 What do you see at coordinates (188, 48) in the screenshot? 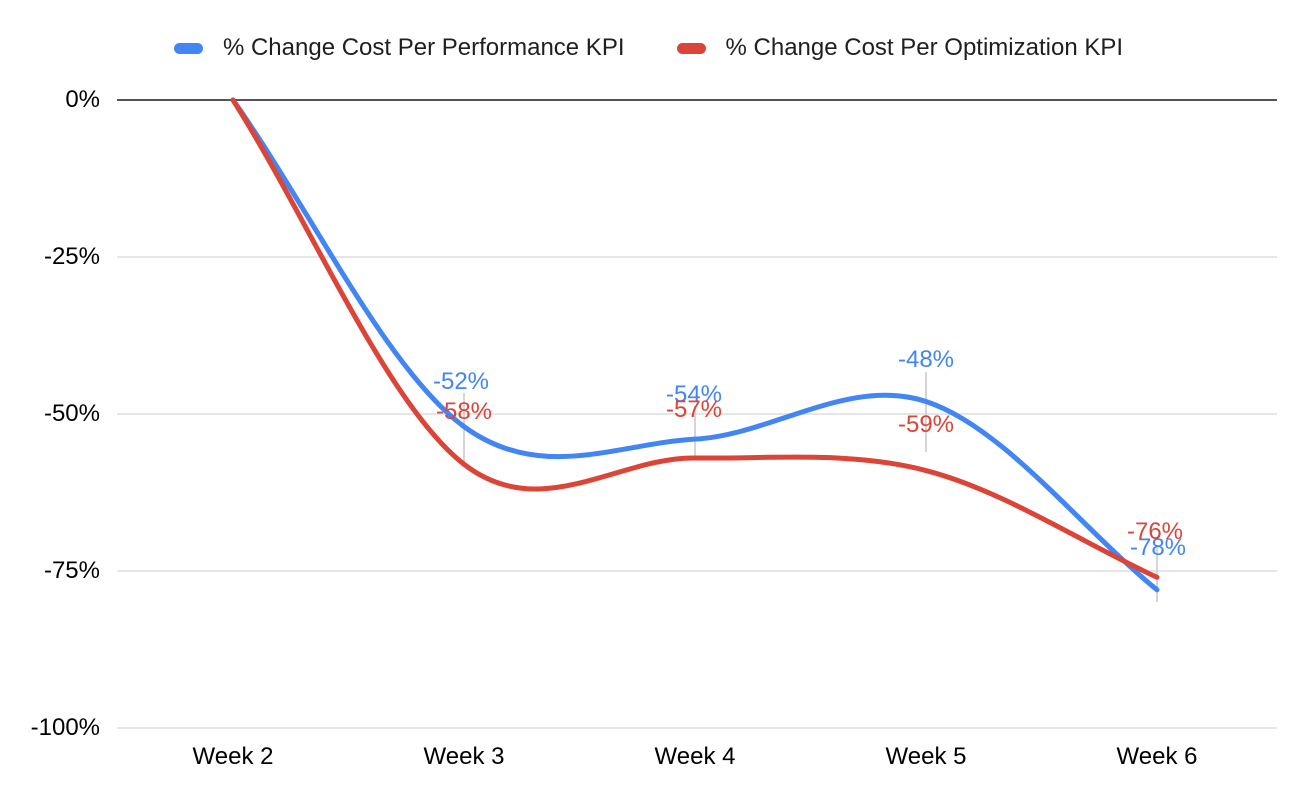
I see `legend-swatch-performance-icon` at bounding box center [188, 48].